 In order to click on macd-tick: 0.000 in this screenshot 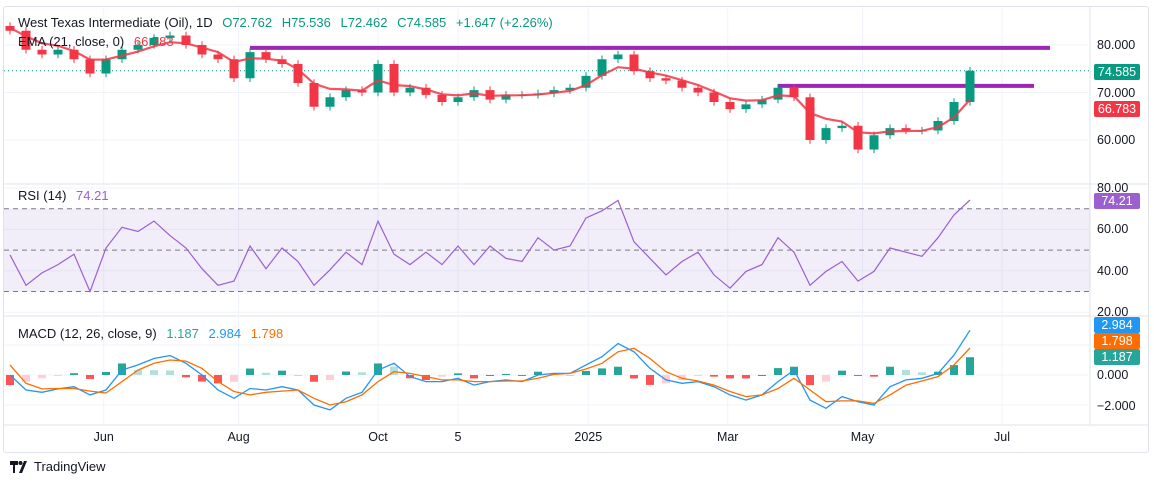, I will do `click(1113, 375)`.